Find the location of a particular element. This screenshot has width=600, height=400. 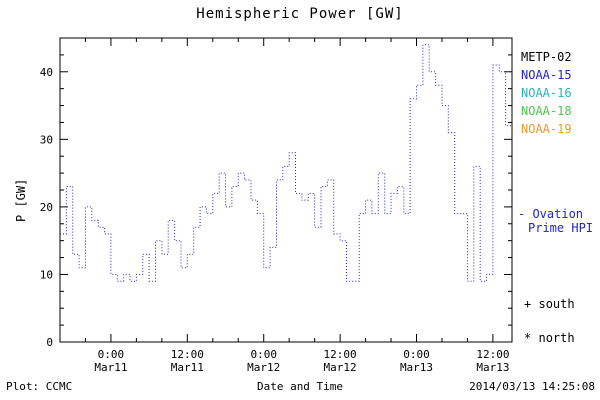

svg-text: 40 is located at coordinates (46, 72).